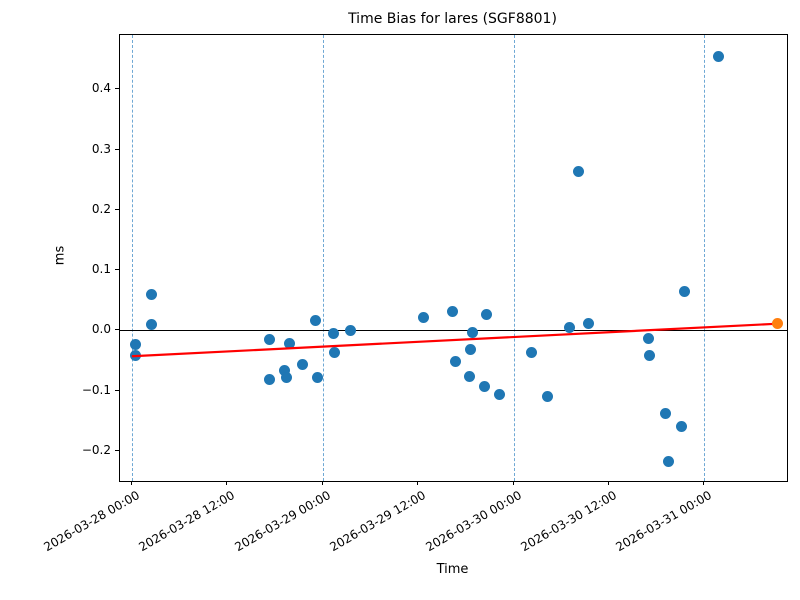 The width and height of the screenshot is (800, 600). I want to click on trend-line, so click(454, 340).